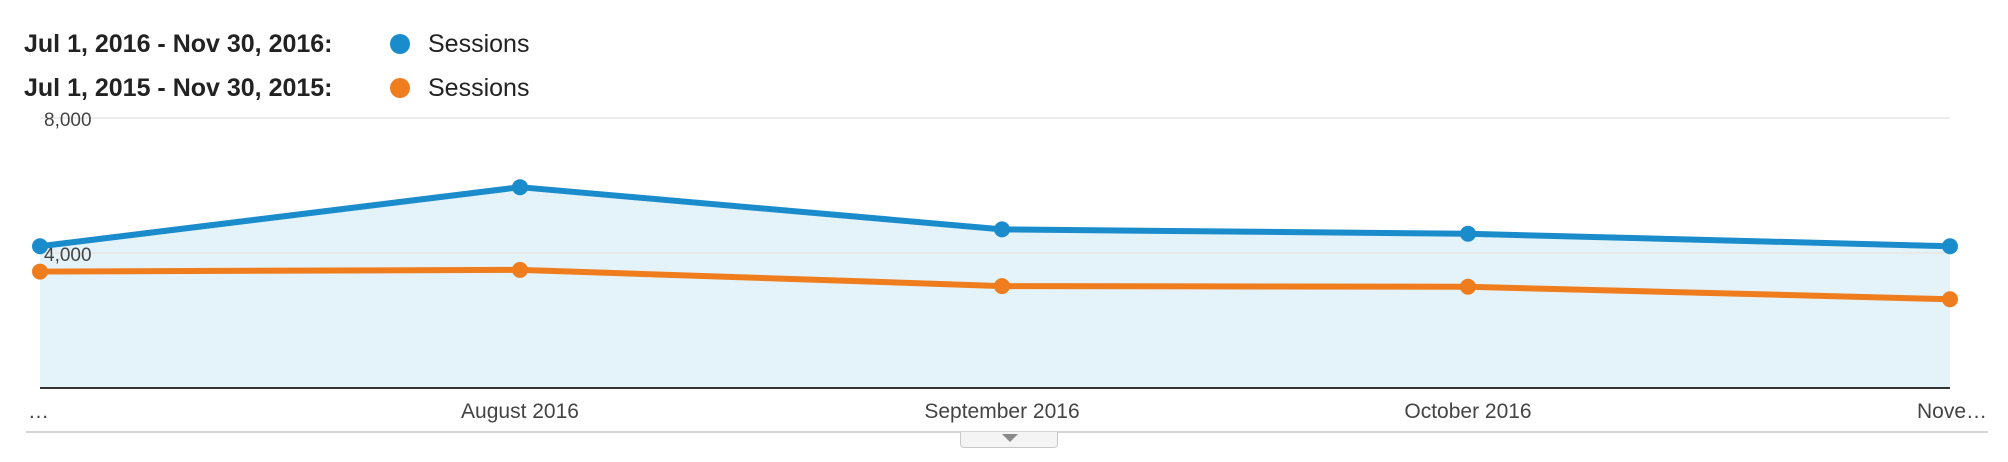 The height and width of the screenshot is (462, 2008). I want to click on x-tick-label: October 2016, so click(1467, 411).